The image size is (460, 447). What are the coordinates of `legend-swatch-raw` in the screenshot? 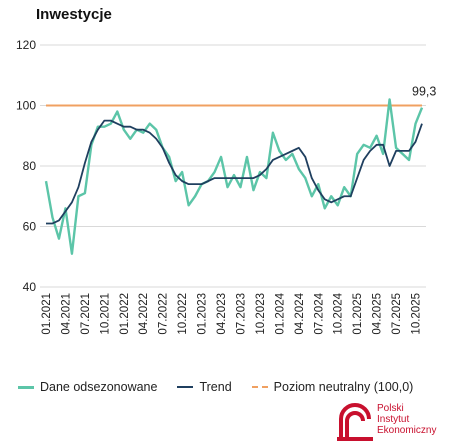 It's located at (26, 387).